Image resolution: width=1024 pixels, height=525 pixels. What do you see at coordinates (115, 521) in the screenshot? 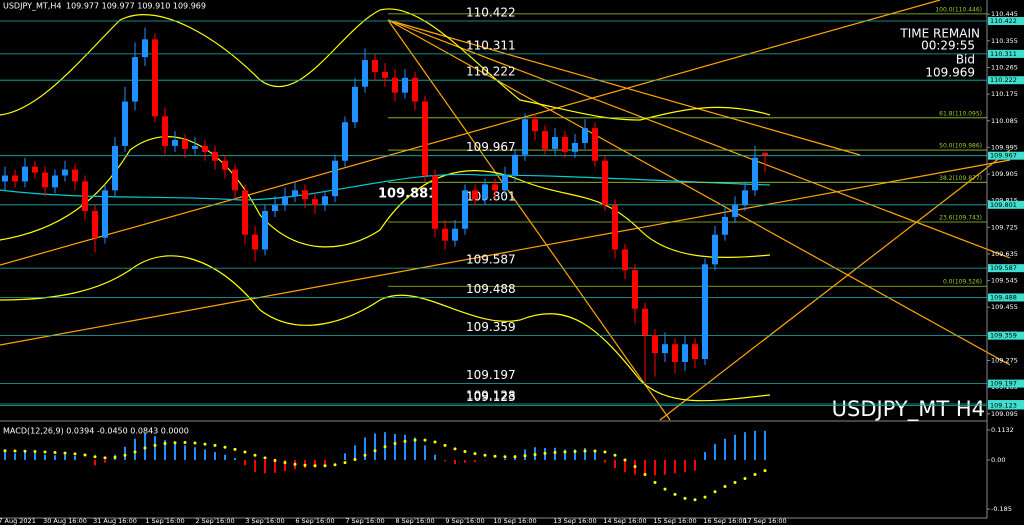
I see `x-tick-label: 31 Aug 16:00` at bounding box center [115, 521].